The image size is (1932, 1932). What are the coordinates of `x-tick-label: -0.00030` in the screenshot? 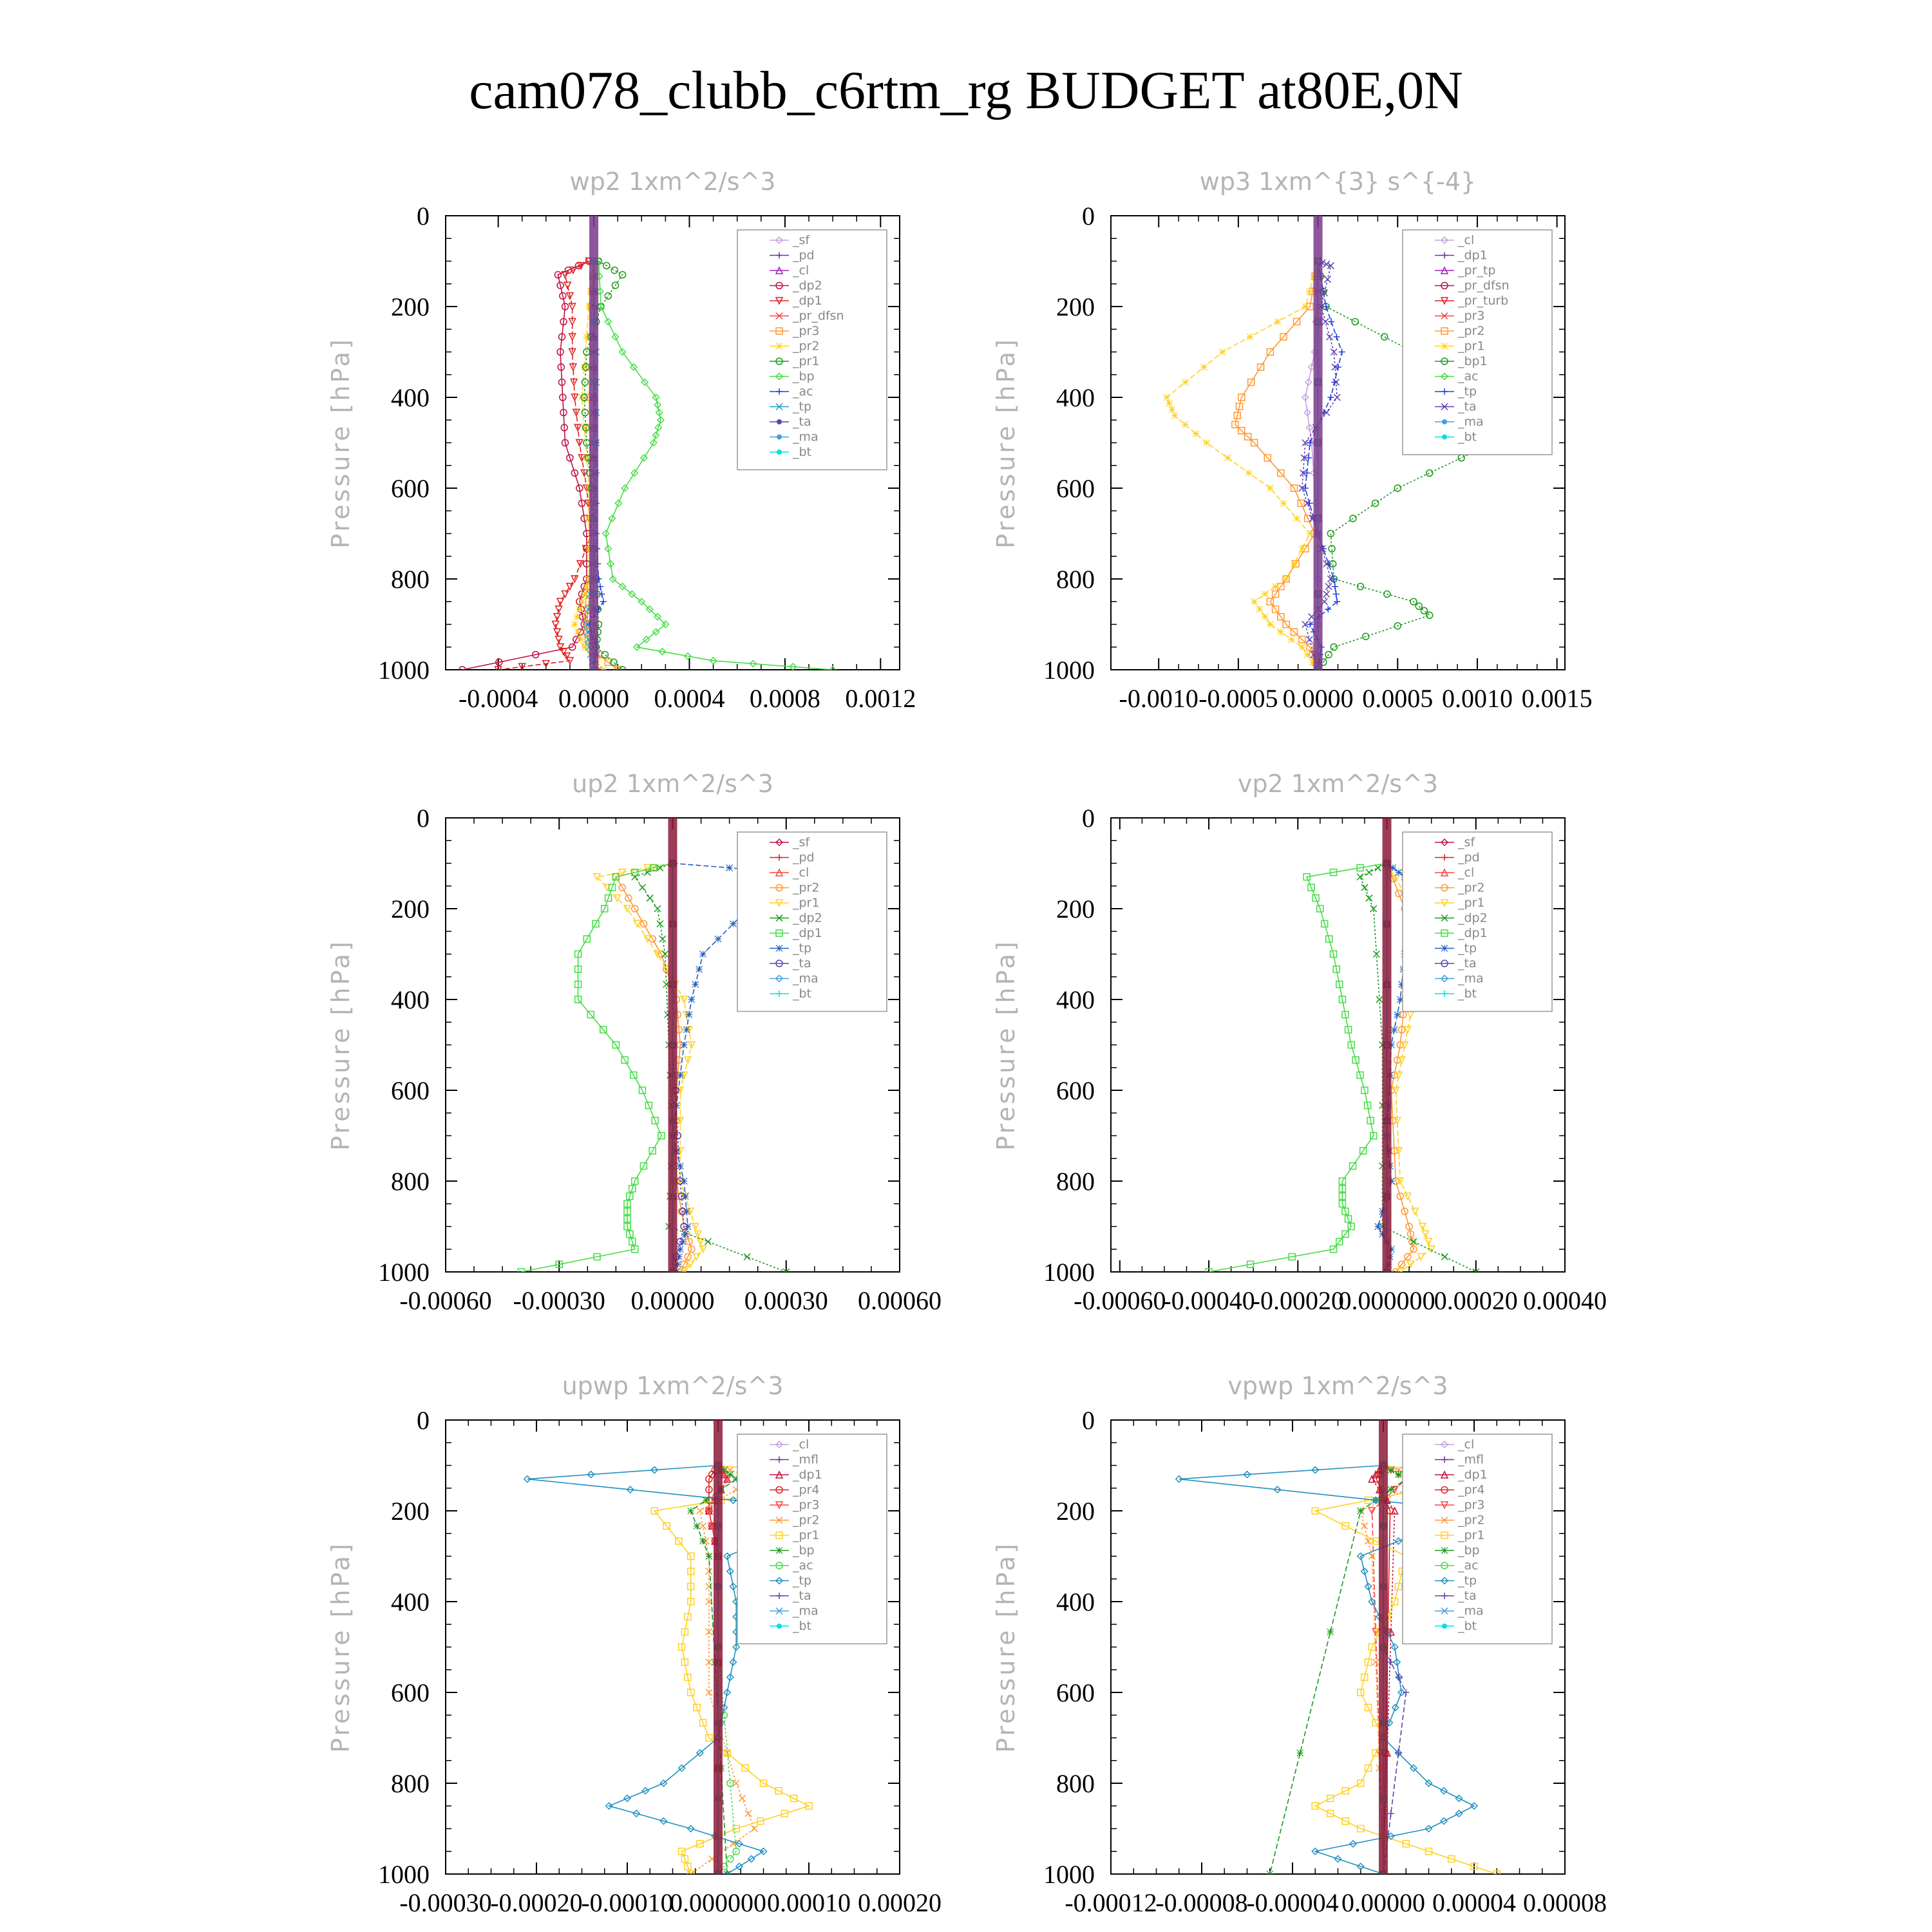 It's located at (559, 1300).